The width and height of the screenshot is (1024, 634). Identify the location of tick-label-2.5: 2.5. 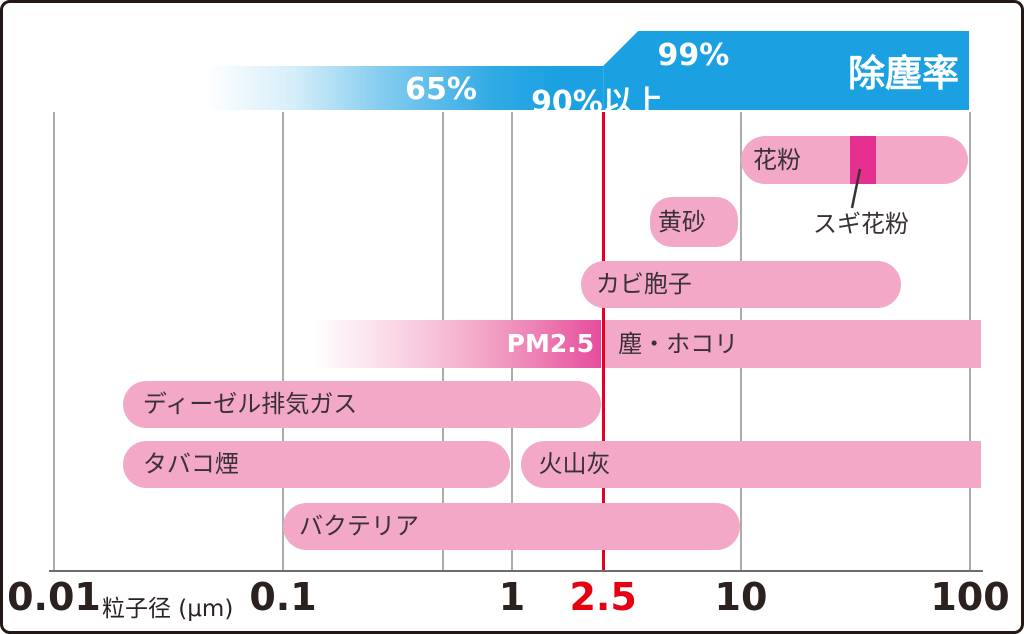
(603, 597).